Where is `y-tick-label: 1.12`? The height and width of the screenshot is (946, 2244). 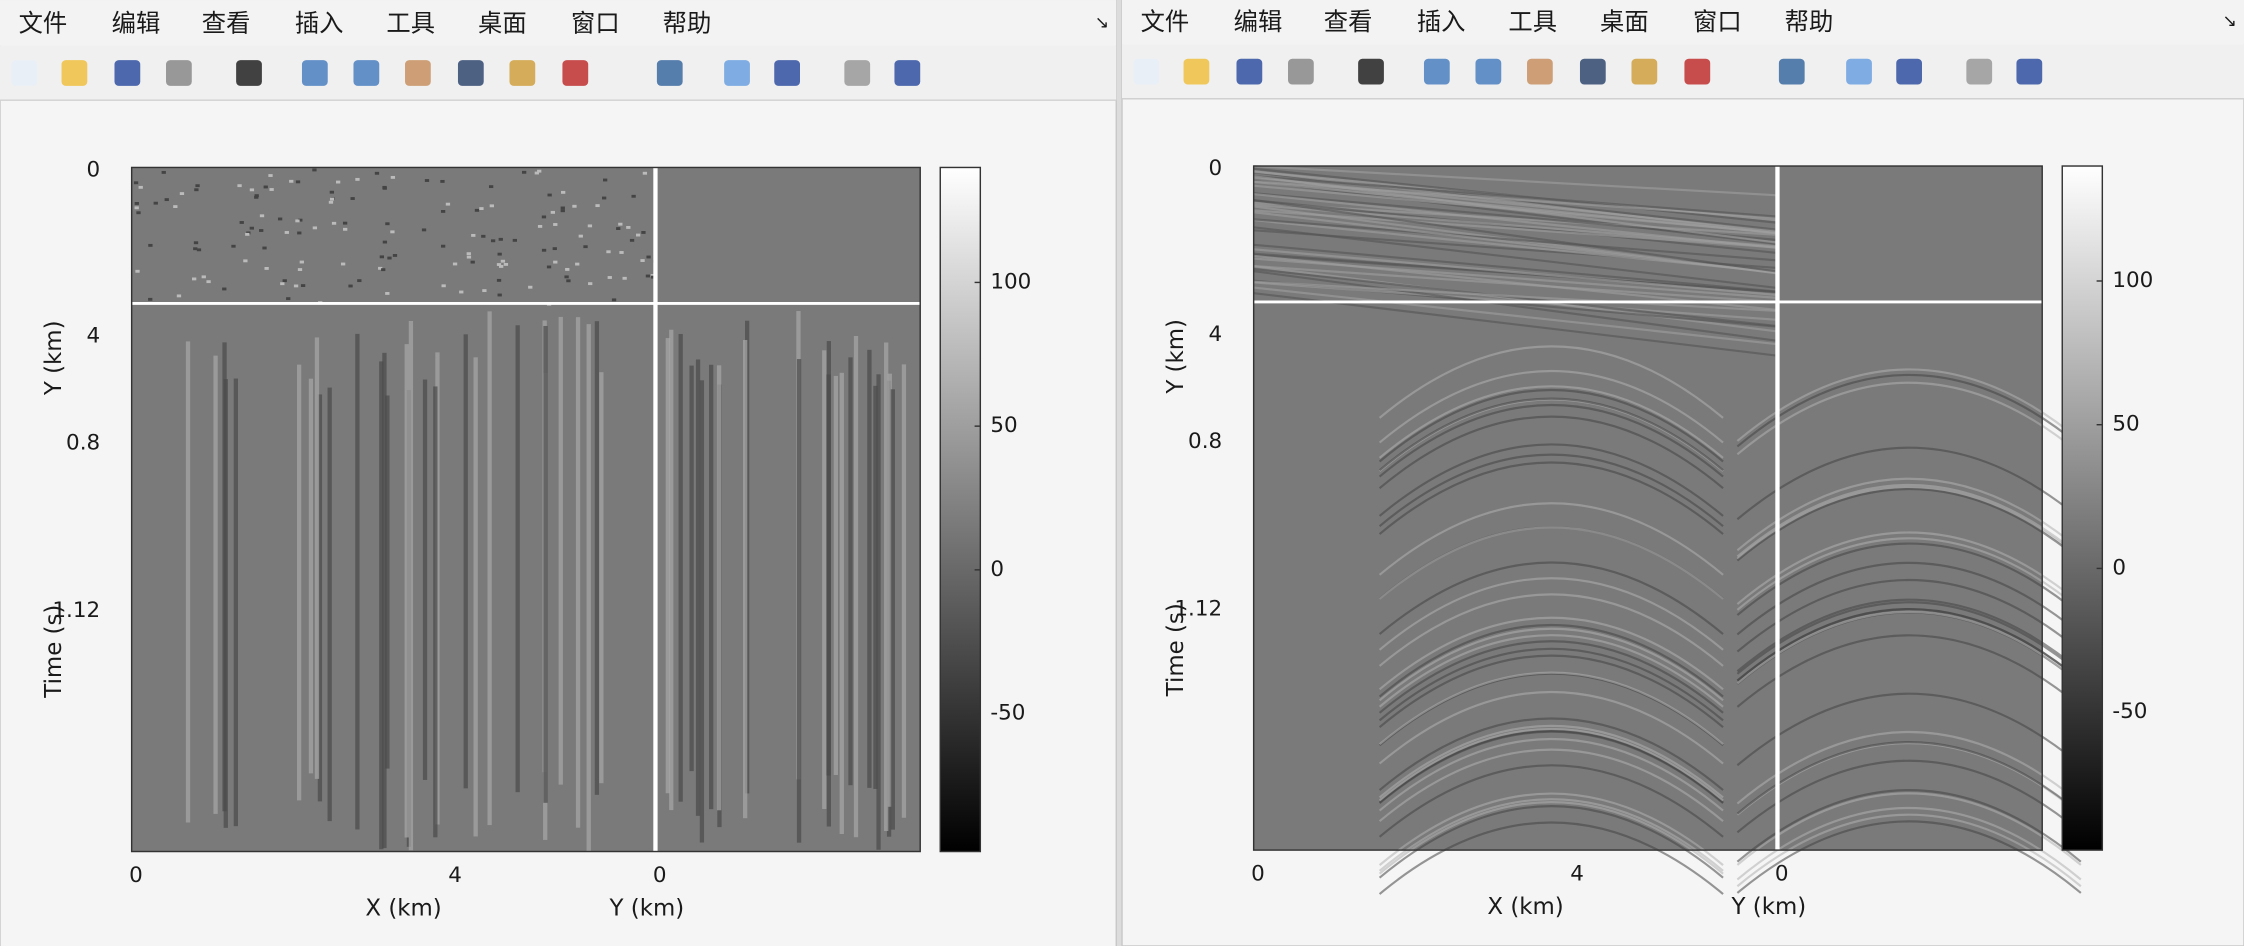 y-tick-label: 1.12 is located at coordinates (1198, 609).